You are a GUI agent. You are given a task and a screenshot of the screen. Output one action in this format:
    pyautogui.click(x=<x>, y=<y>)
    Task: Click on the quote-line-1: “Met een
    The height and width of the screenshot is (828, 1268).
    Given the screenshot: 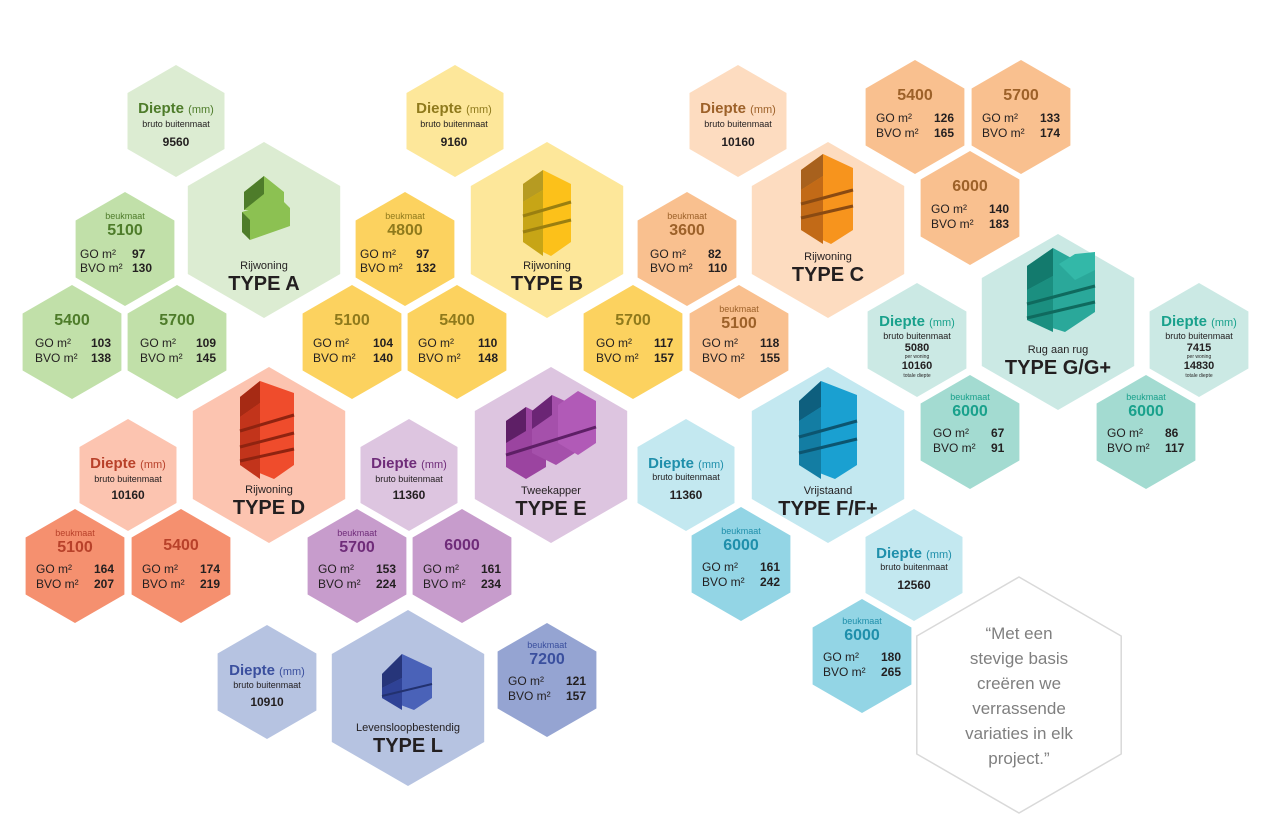 What is the action you would take?
    pyautogui.click(x=1019, y=633)
    